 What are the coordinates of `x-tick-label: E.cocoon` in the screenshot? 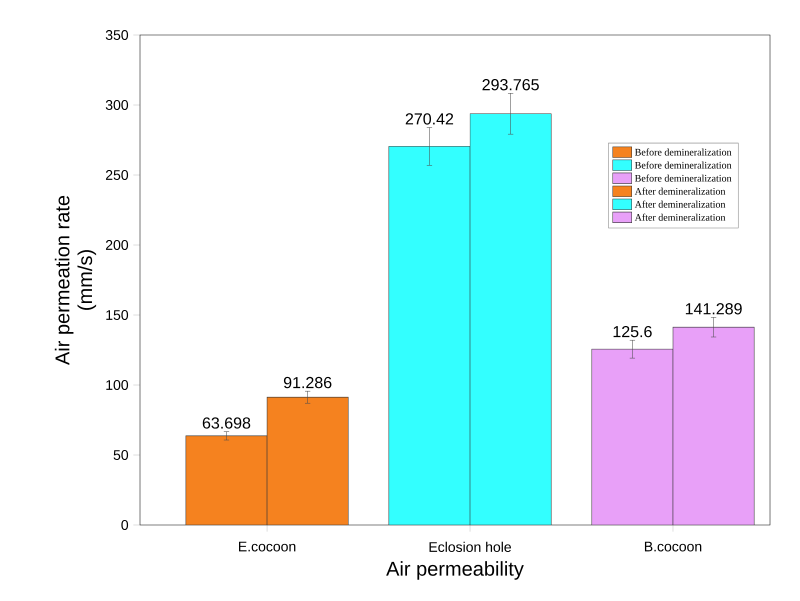 It's located at (267, 547).